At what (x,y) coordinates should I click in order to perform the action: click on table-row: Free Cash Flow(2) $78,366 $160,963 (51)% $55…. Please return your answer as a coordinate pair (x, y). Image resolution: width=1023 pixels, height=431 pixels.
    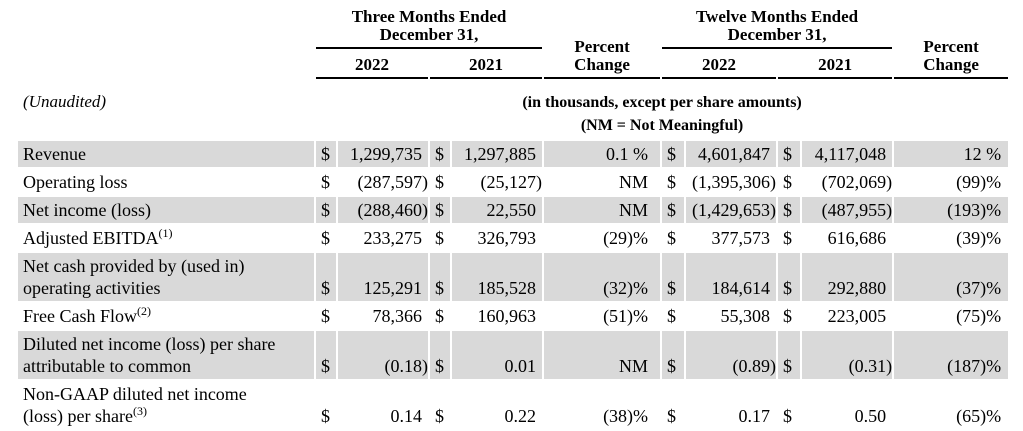
    Looking at the image, I should click on (513, 316).